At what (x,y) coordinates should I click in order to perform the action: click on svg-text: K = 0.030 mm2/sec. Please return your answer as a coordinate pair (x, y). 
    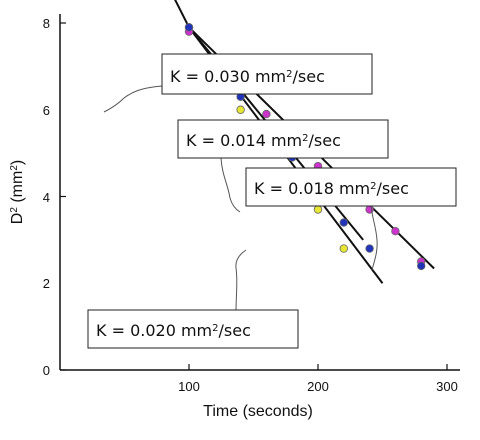
    Looking at the image, I should click on (247, 76).